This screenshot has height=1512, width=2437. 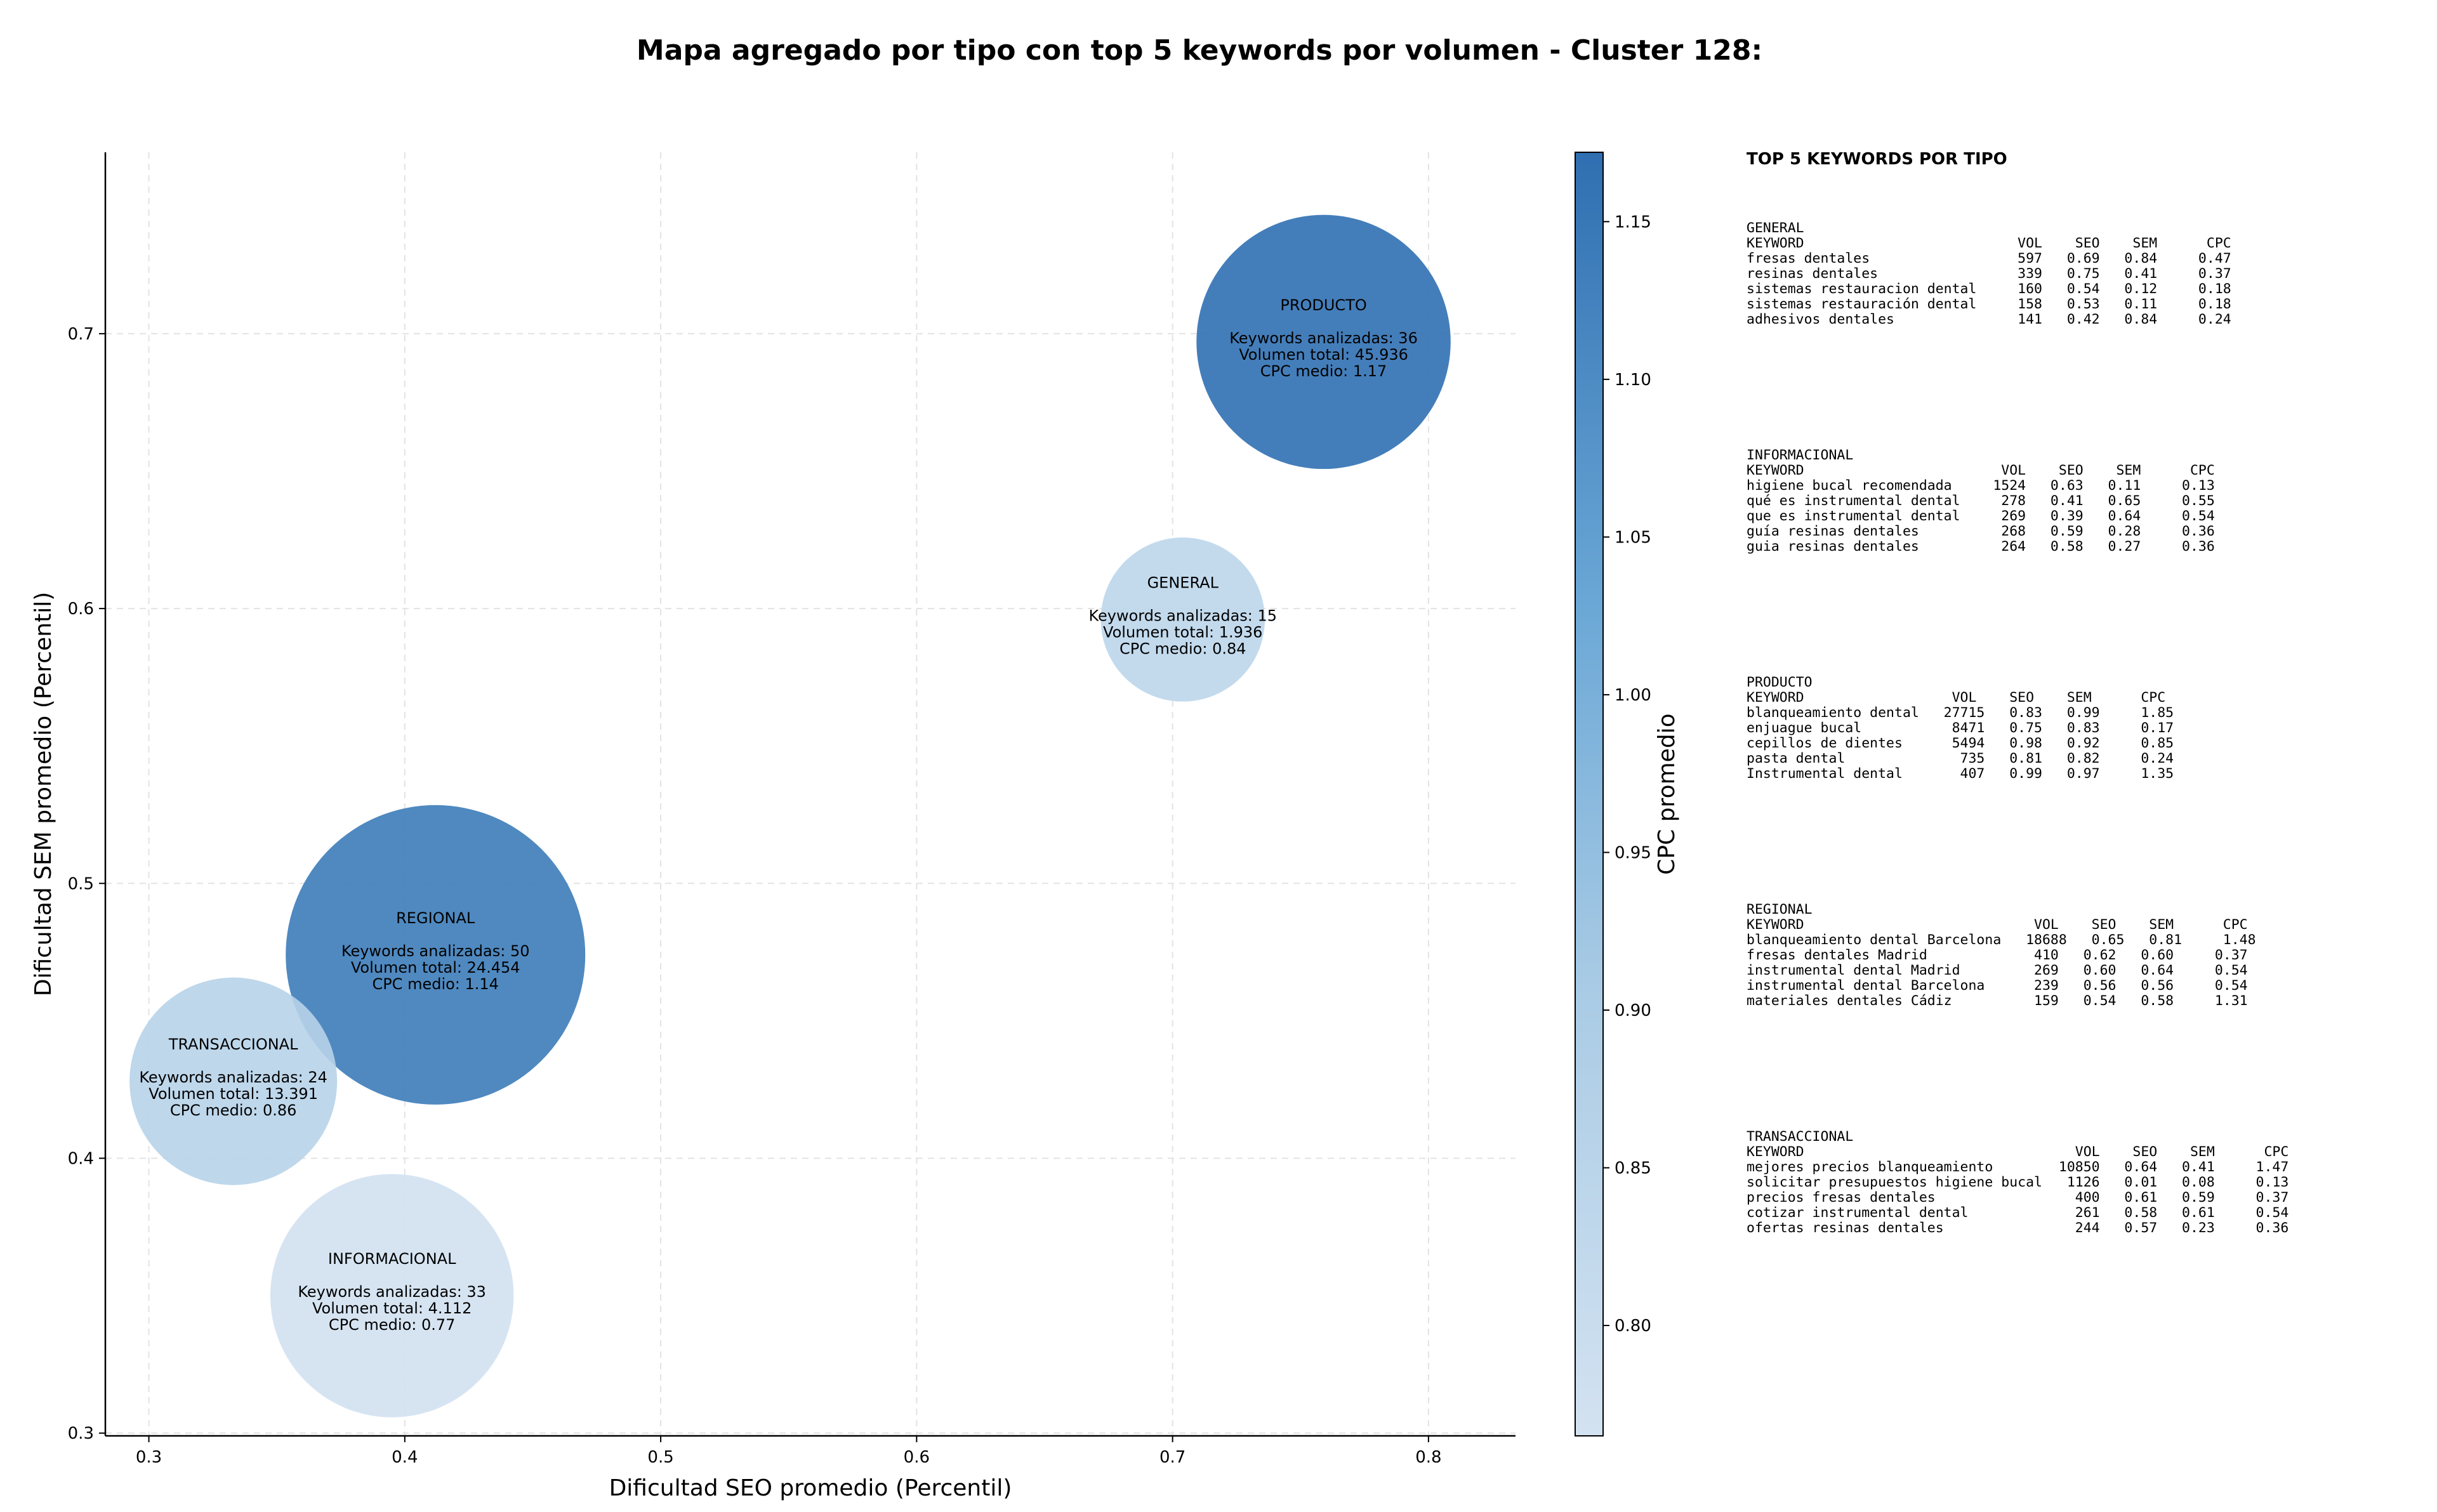 What do you see at coordinates (435, 968) in the screenshot?
I see `bubble-label: Volumen total: 24.454` at bounding box center [435, 968].